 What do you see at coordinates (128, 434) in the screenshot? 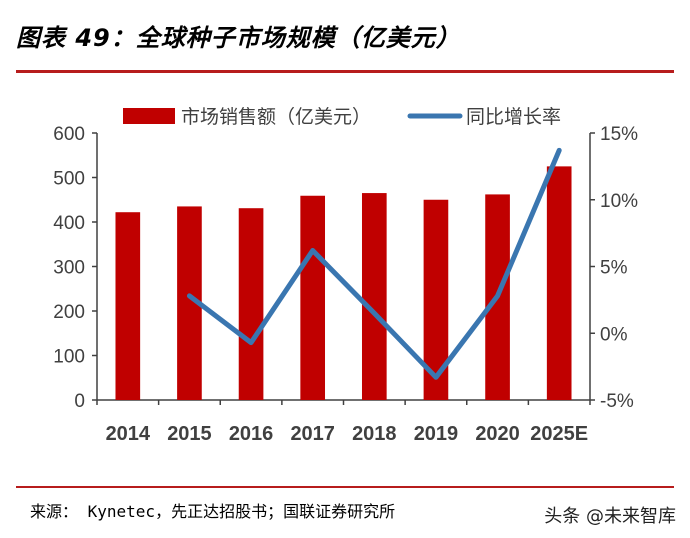
I see `x-tick-label: 2014` at bounding box center [128, 434].